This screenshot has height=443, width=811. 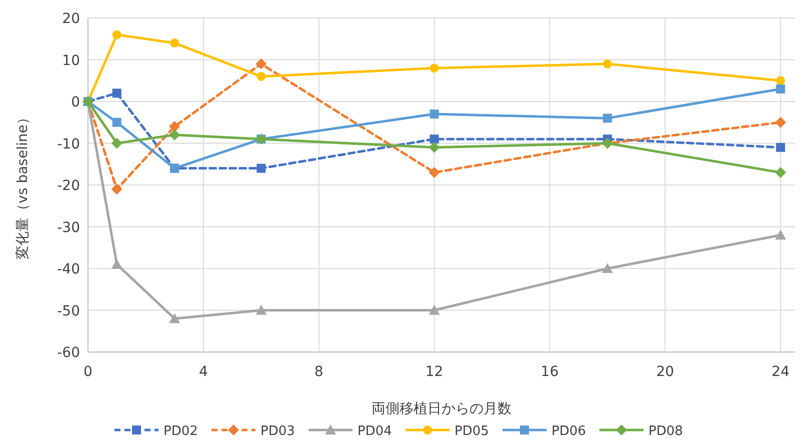 What do you see at coordinates (75, 102) in the screenshot?
I see `y-tick-label: 0` at bounding box center [75, 102].